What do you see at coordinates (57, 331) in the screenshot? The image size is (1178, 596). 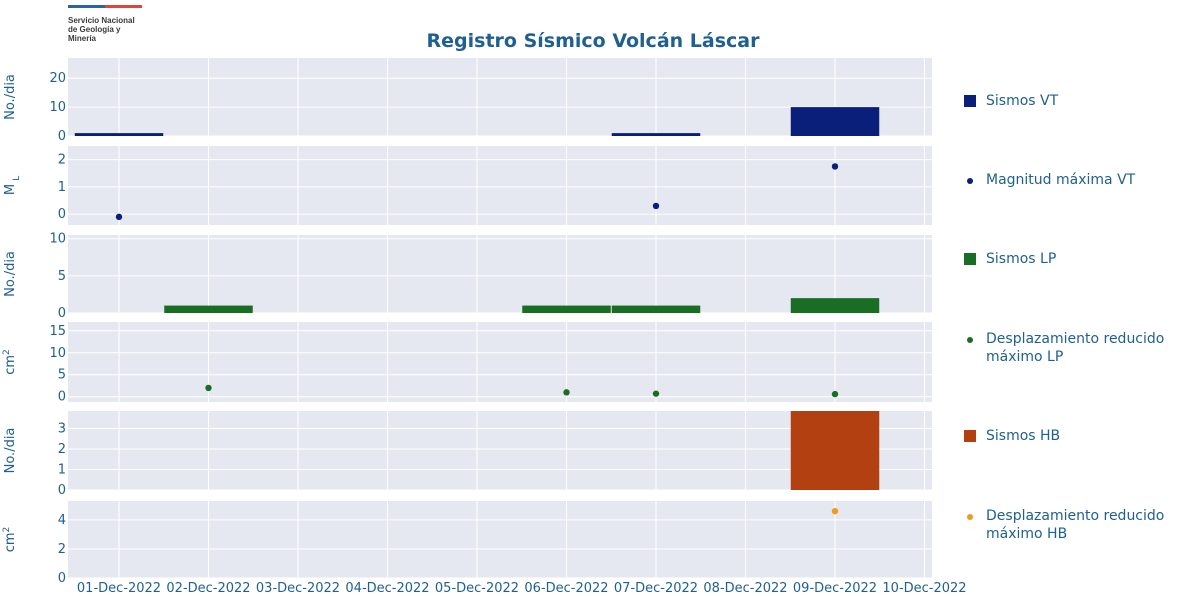 I see `y-tick-label: 15` at bounding box center [57, 331].